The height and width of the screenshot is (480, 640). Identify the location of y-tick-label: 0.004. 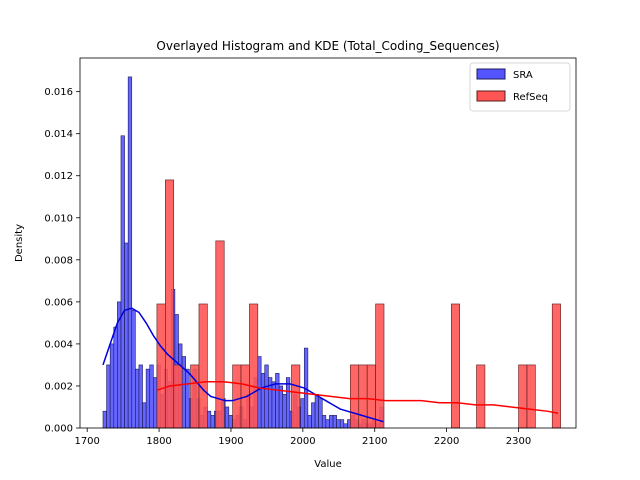
(58, 344).